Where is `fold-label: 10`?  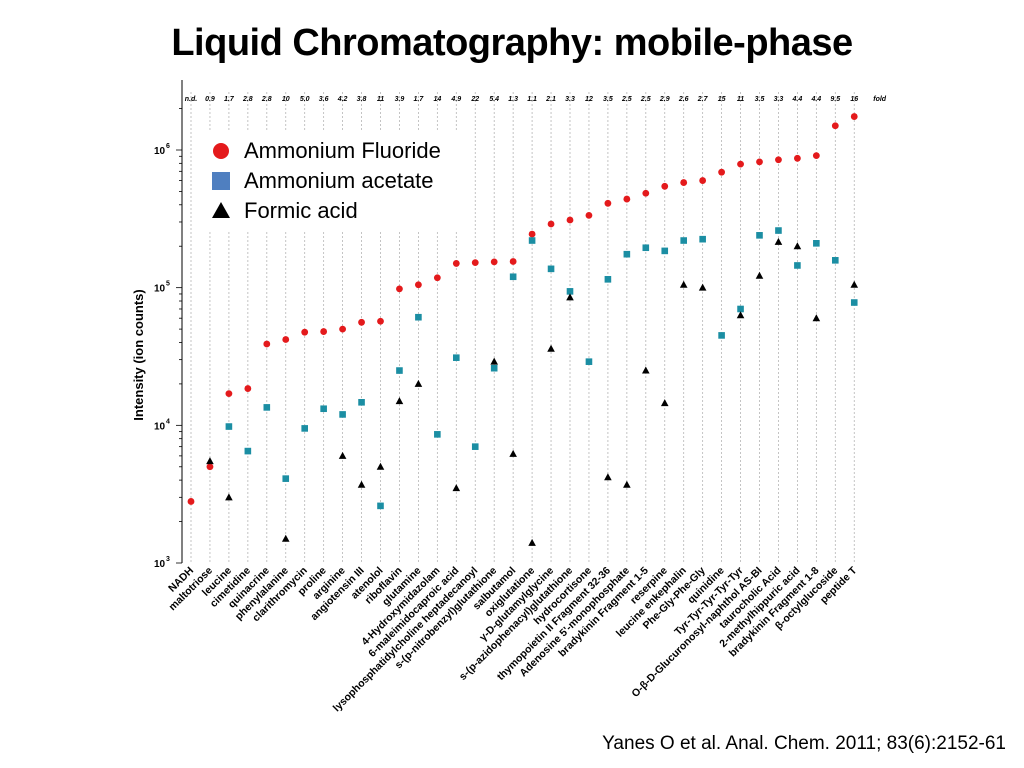
fold-label: 10 is located at coordinates (286, 99).